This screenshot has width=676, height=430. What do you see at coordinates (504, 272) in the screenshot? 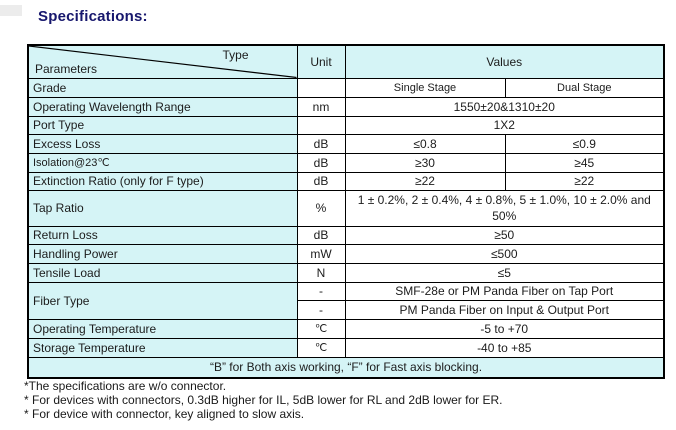
I see `value-cell: ≤5` at bounding box center [504, 272].